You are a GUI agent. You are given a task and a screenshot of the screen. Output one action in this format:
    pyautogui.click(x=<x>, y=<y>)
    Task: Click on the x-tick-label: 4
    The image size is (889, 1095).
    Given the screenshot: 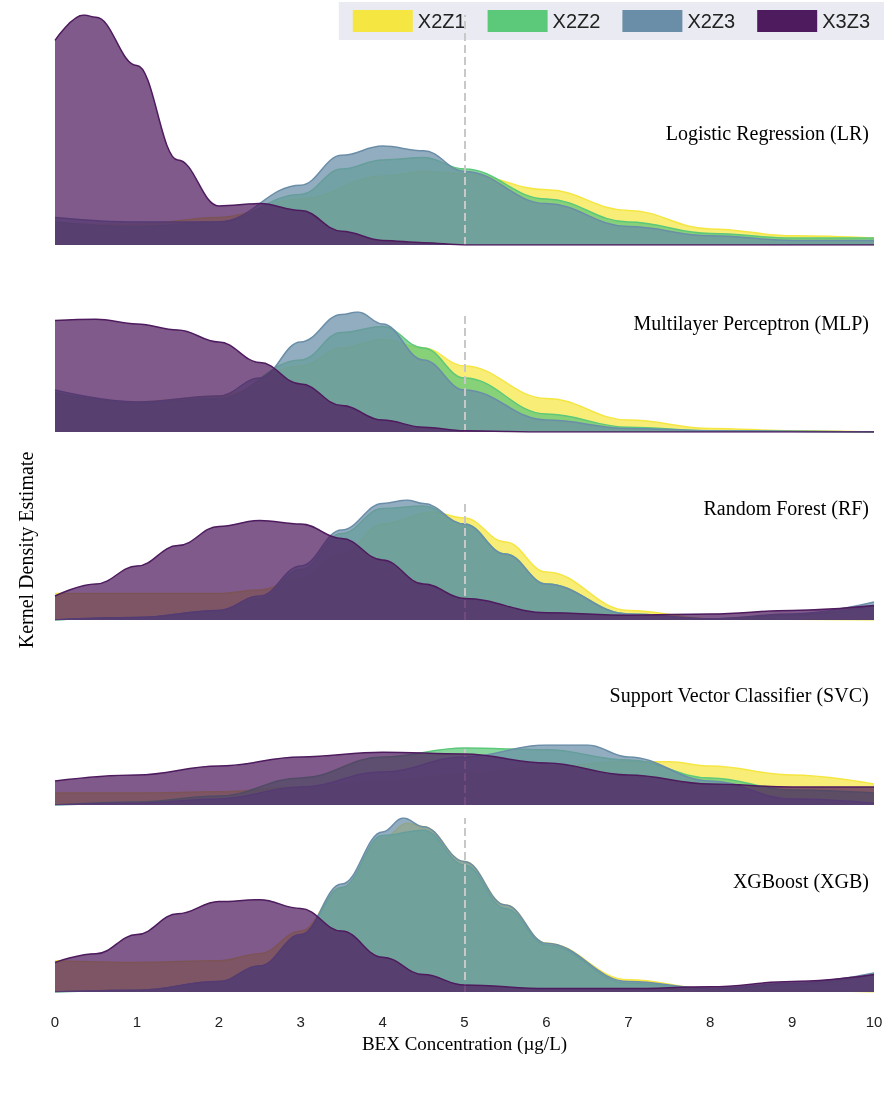 What is the action you would take?
    pyautogui.click(x=382, y=1021)
    